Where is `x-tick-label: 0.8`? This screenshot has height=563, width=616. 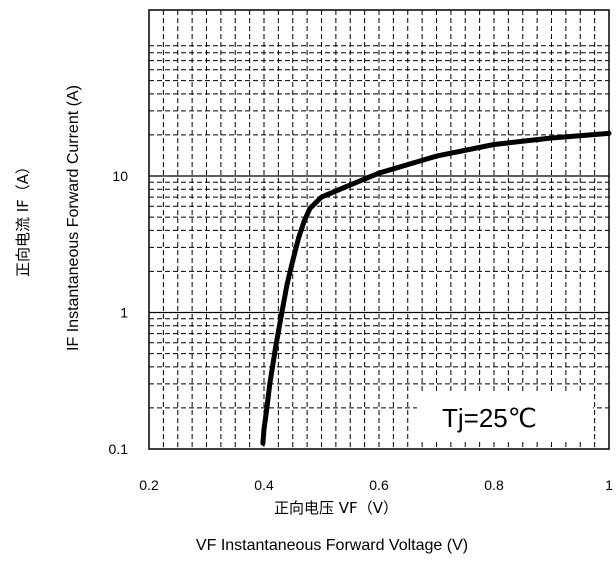
x-tick-label: 0.8 is located at coordinates (494, 485).